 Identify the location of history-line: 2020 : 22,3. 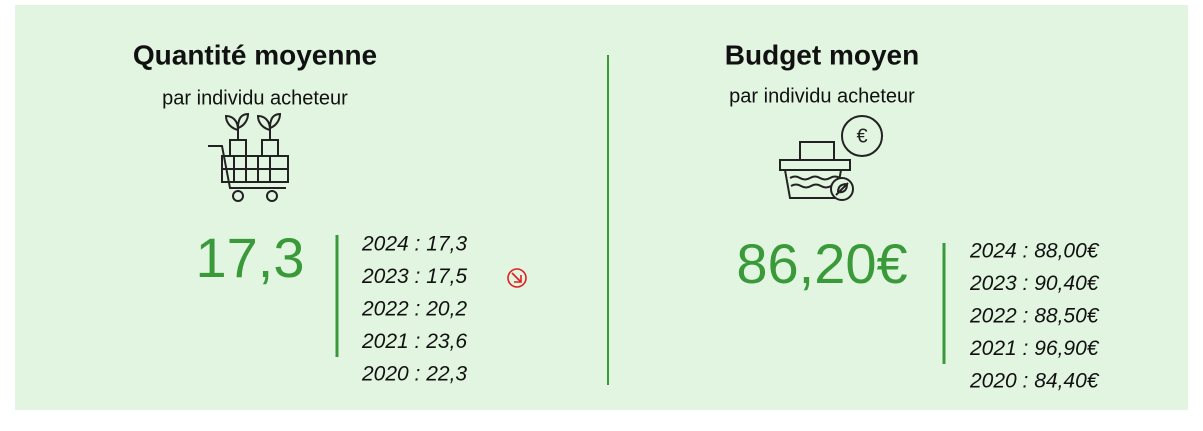
(414, 374).